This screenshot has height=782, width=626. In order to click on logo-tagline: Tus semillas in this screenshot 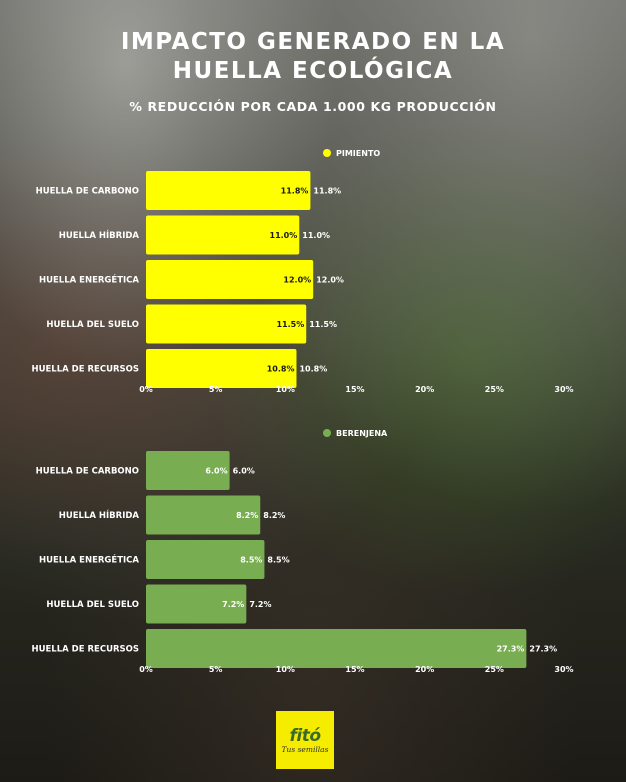, I will do `click(305, 749)`.